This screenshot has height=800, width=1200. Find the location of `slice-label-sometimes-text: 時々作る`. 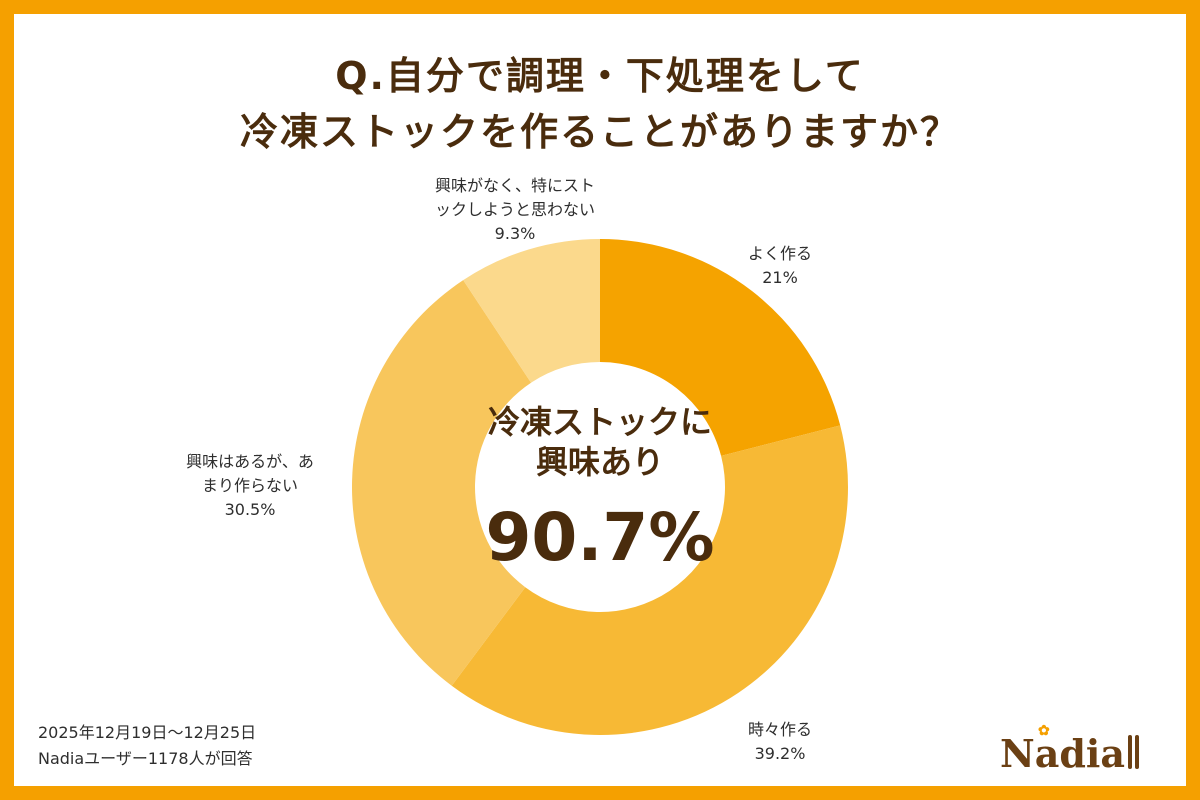

slice-label-sometimes-text: 時々作る is located at coordinates (779, 729).